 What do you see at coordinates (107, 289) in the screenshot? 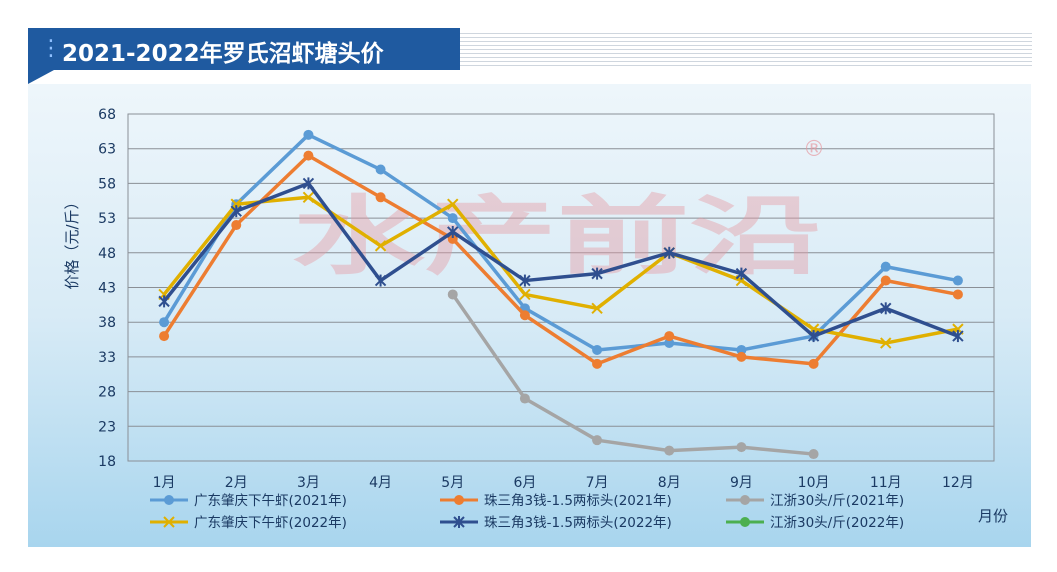
I see `y-tick-label: 43` at bounding box center [107, 289].